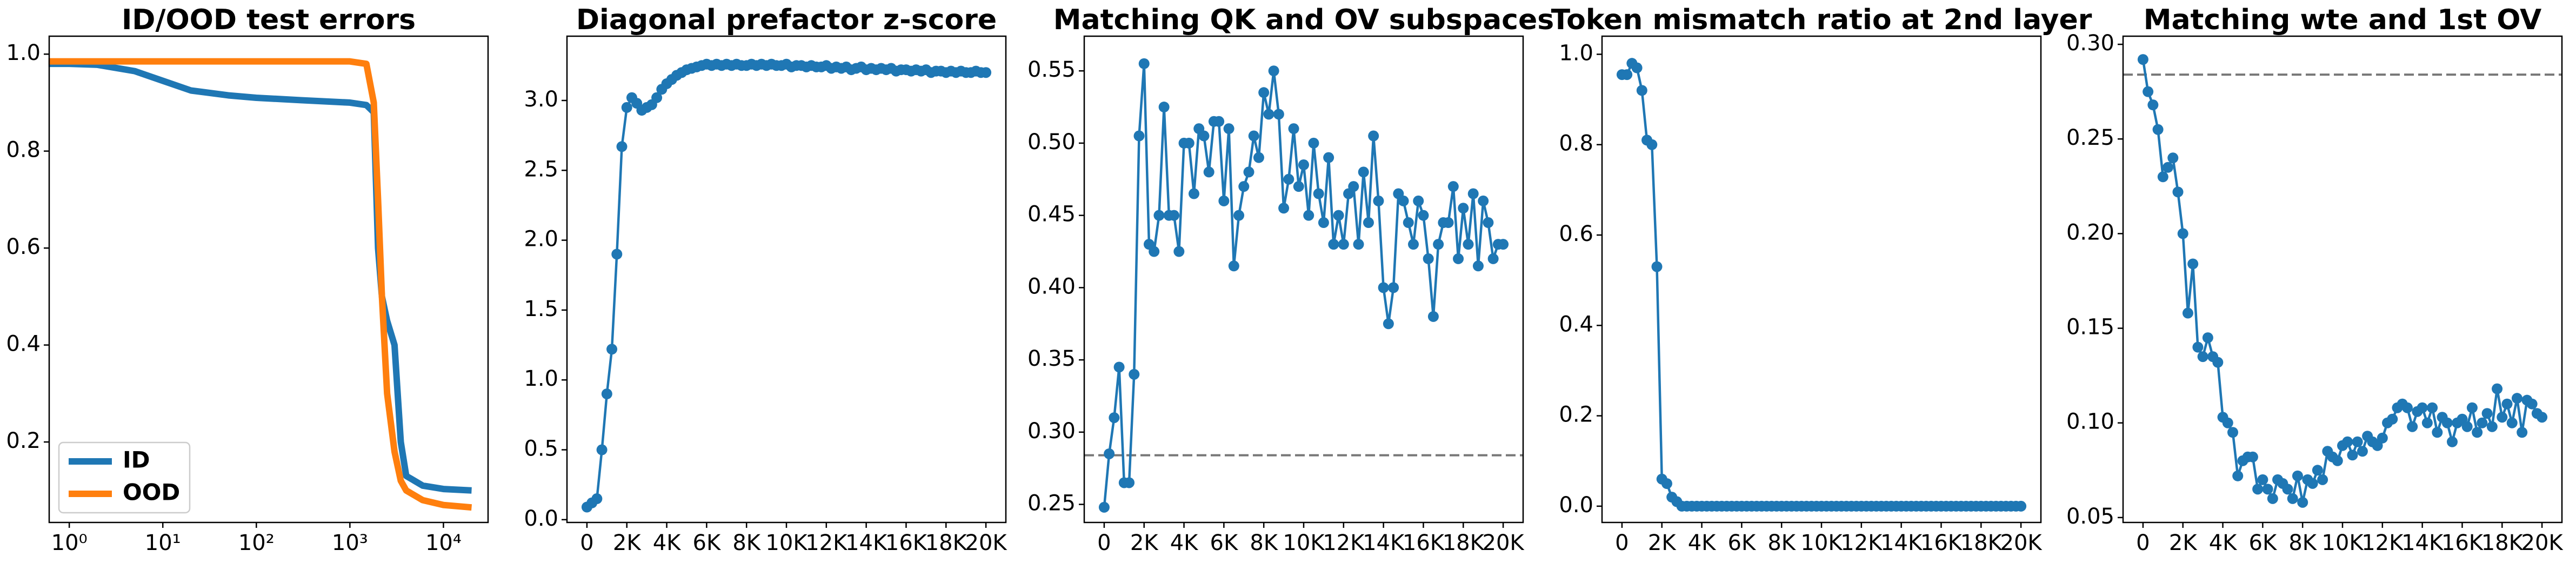 The height and width of the screenshot is (570, 2576). Describe the element at coordinates (1051, 70) in the screenshot. I see `y-tick-label: 0.55` at that location.